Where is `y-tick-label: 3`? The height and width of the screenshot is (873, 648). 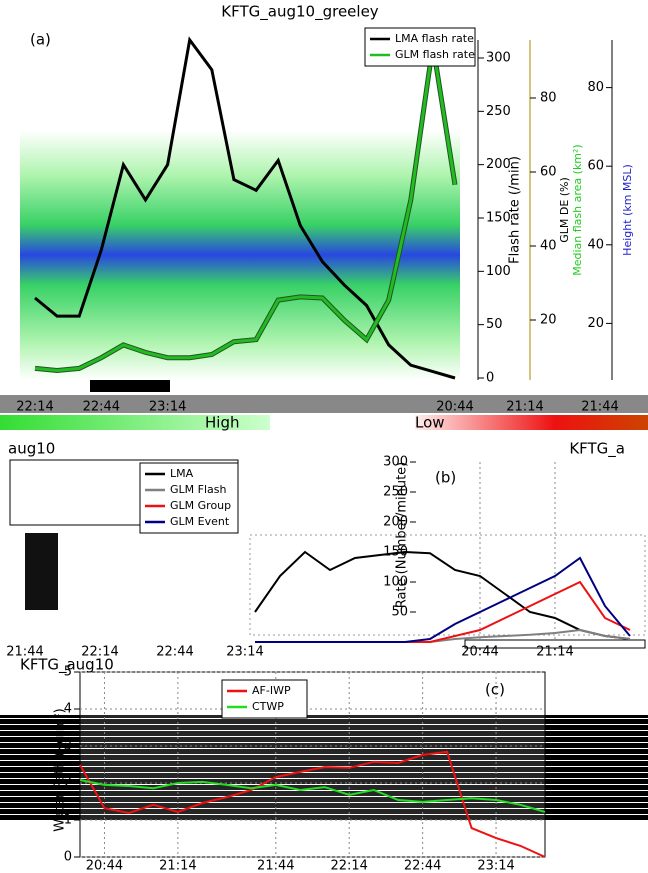
y-tick-label: 3 is located at coordinates (68, 746).